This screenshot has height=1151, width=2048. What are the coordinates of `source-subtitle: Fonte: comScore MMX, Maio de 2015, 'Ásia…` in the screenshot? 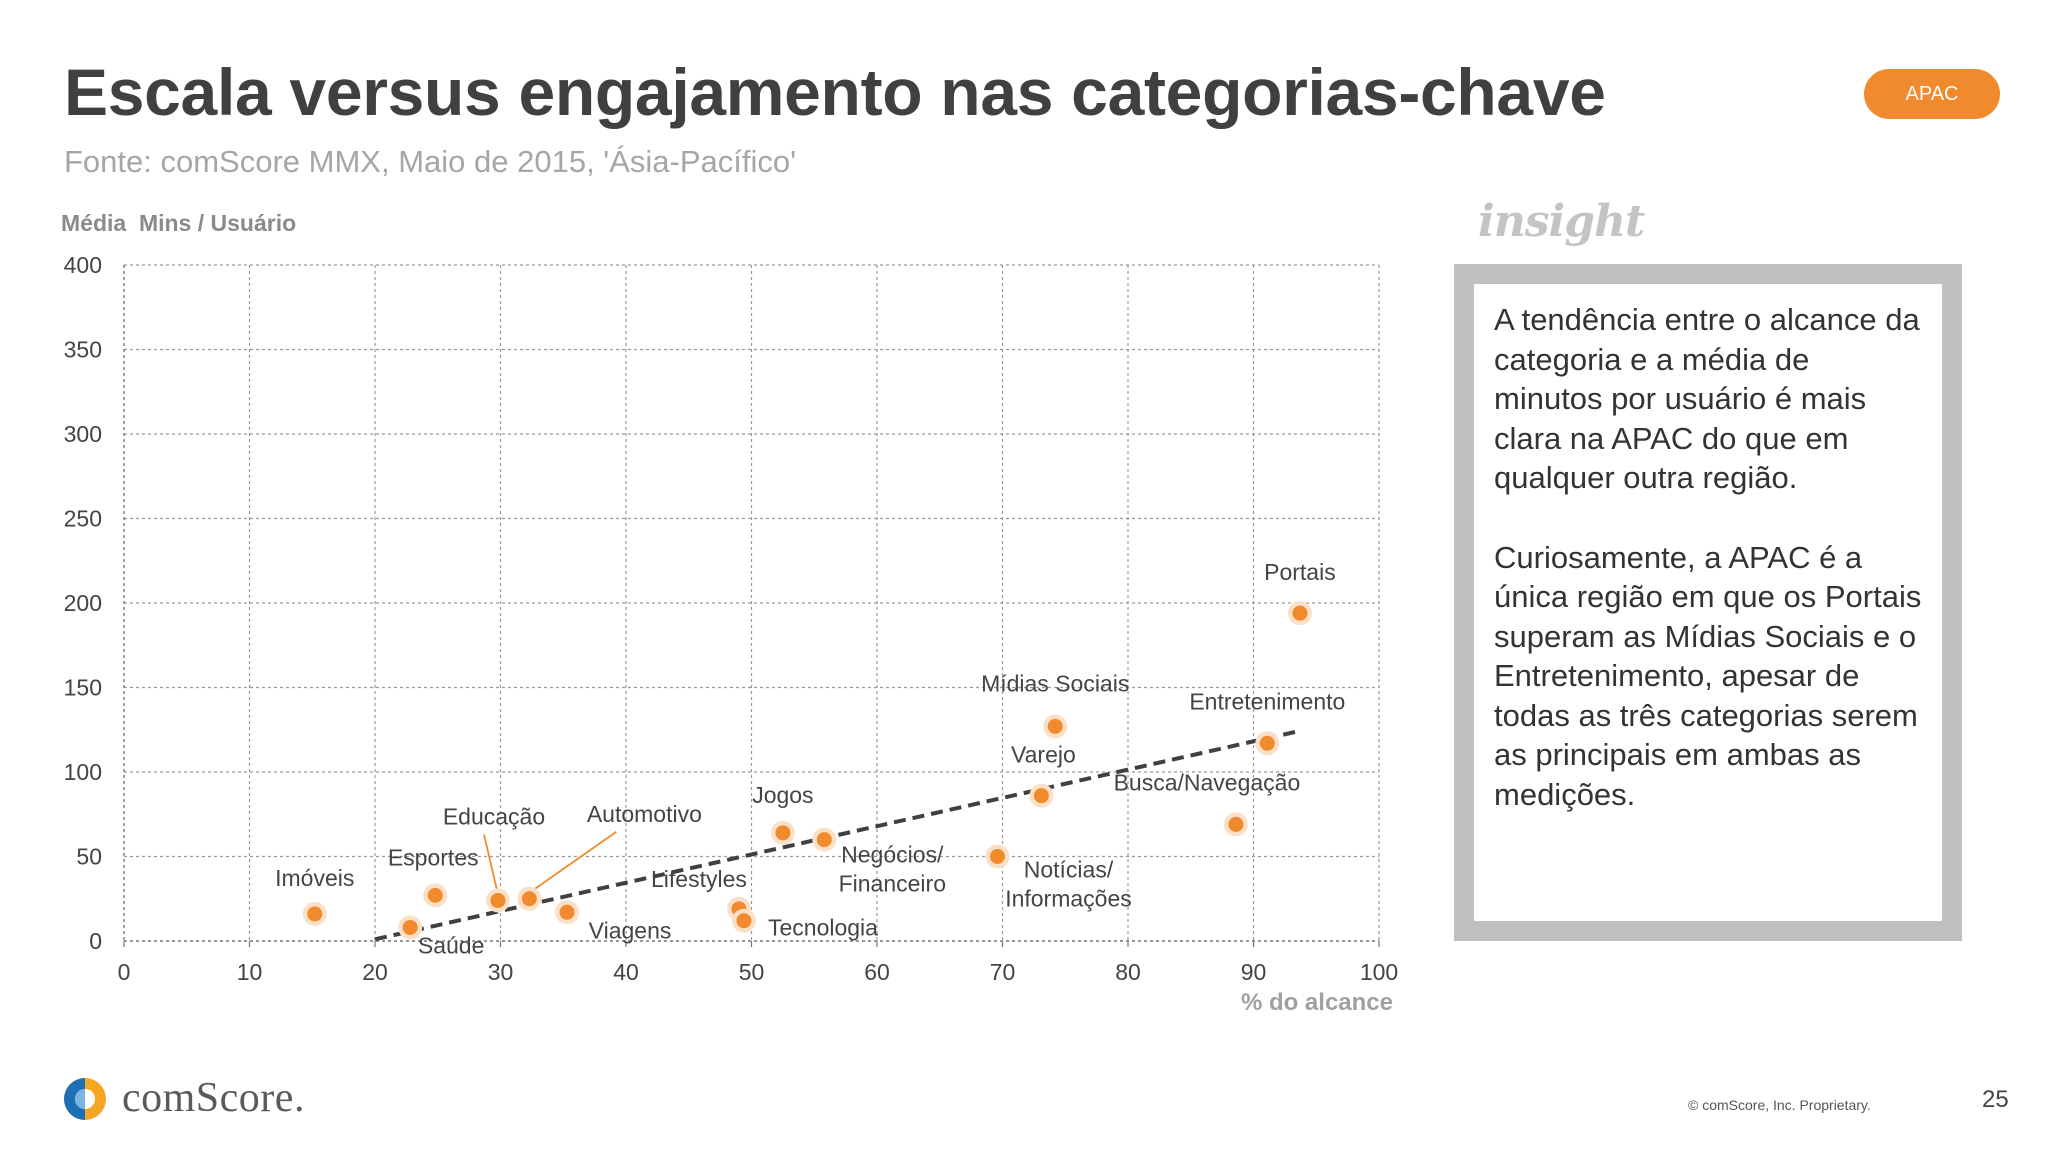 It's located at (430, 161).